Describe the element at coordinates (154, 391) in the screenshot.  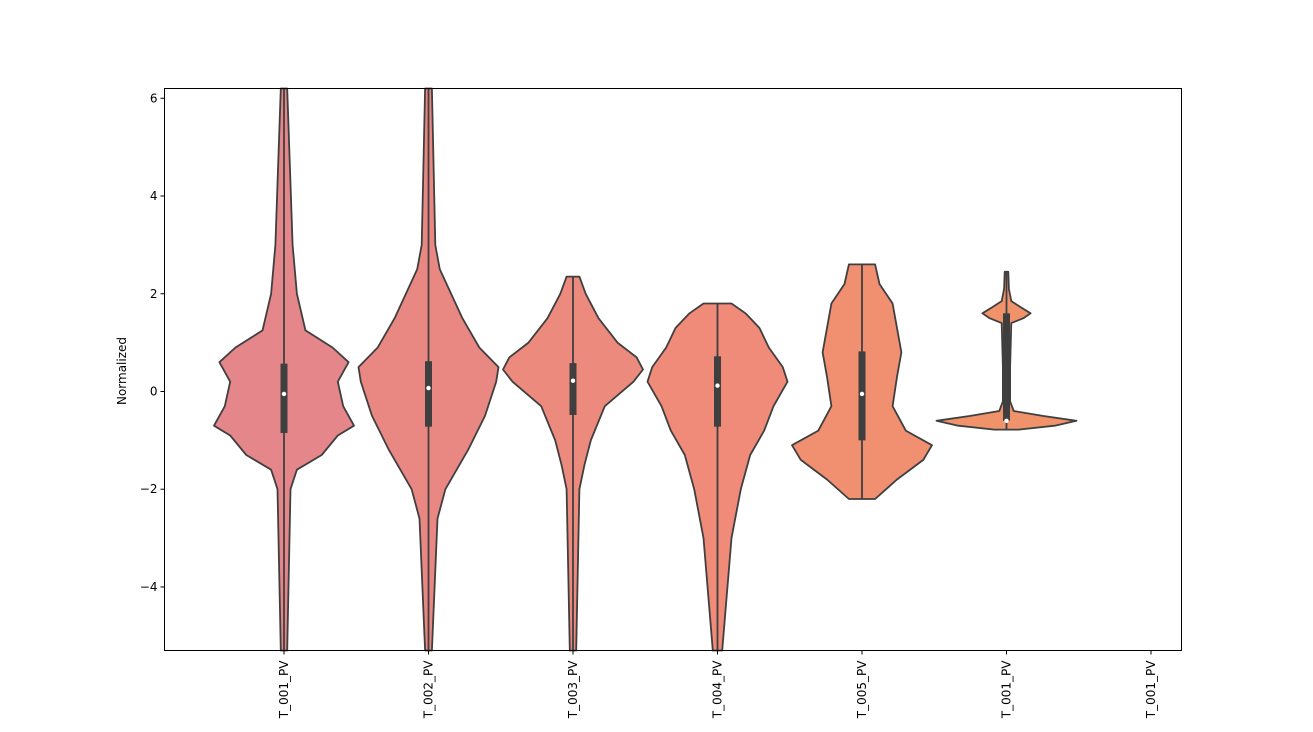
I see `y-tick-label: 0` at that location.